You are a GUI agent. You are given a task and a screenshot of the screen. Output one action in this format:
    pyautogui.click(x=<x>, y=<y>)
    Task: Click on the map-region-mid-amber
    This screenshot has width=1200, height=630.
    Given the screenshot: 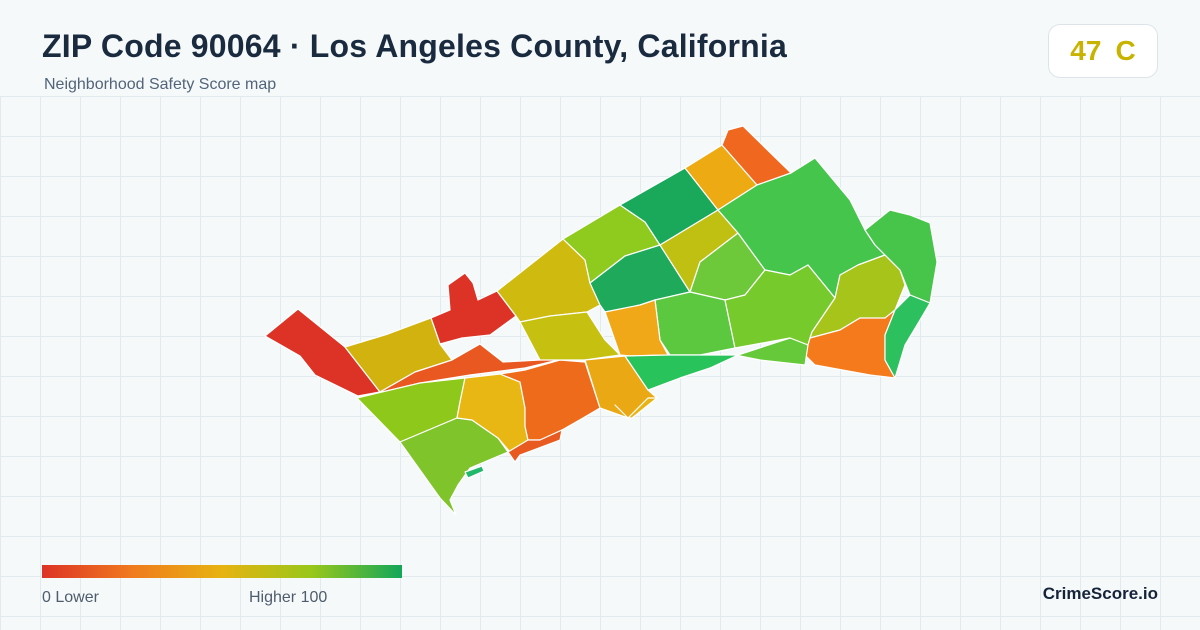 What is the action you would take?
    pyautogui.click(x=636, y=328)
    